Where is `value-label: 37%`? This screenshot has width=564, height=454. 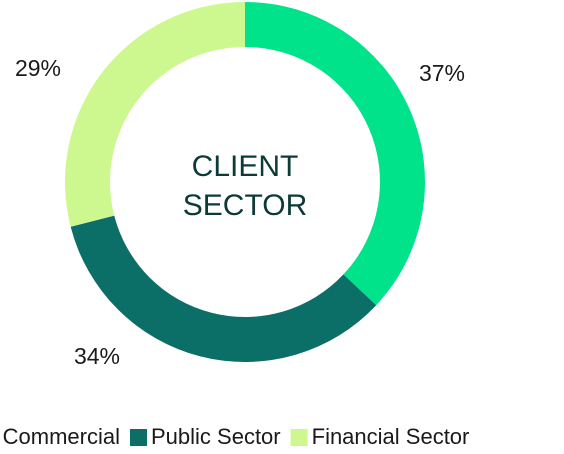
value-label: 37% is located at coordinates (442, 73).